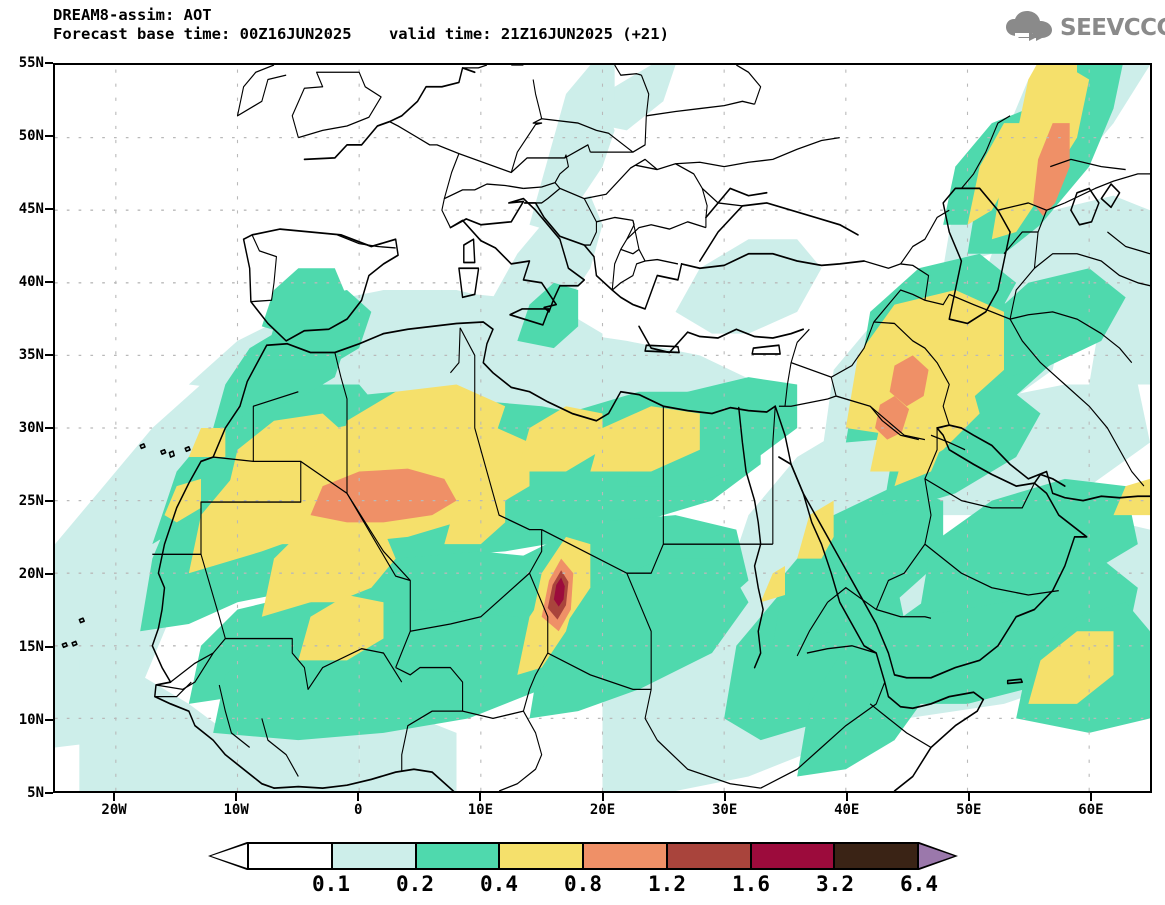 This screenshot has width=1165, height=905. What do you see at coordinates (1091, 810) in the screenshot?
I see `x-tick-label: 60E` at bounding box center [1091, 810].